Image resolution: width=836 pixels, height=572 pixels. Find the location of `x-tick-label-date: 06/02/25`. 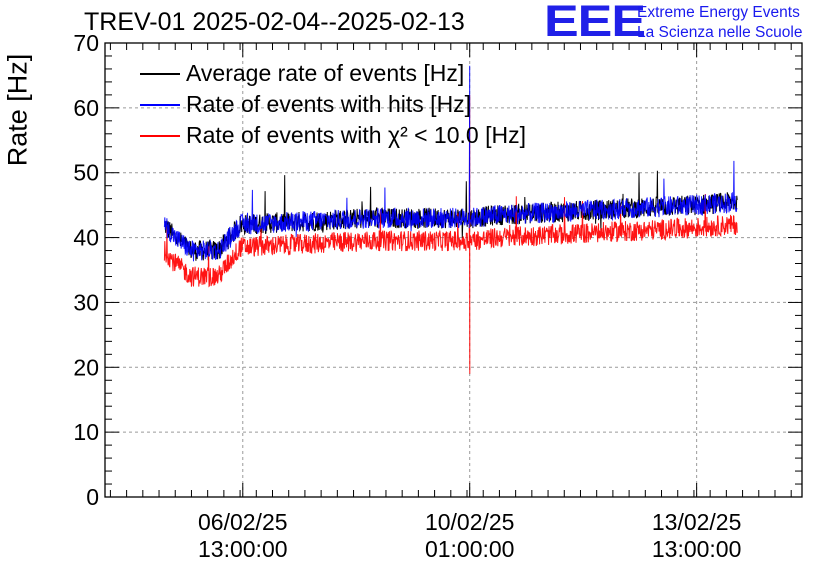

x-tick-label-date: 06/02/25 is located at coordinates (243, 522).